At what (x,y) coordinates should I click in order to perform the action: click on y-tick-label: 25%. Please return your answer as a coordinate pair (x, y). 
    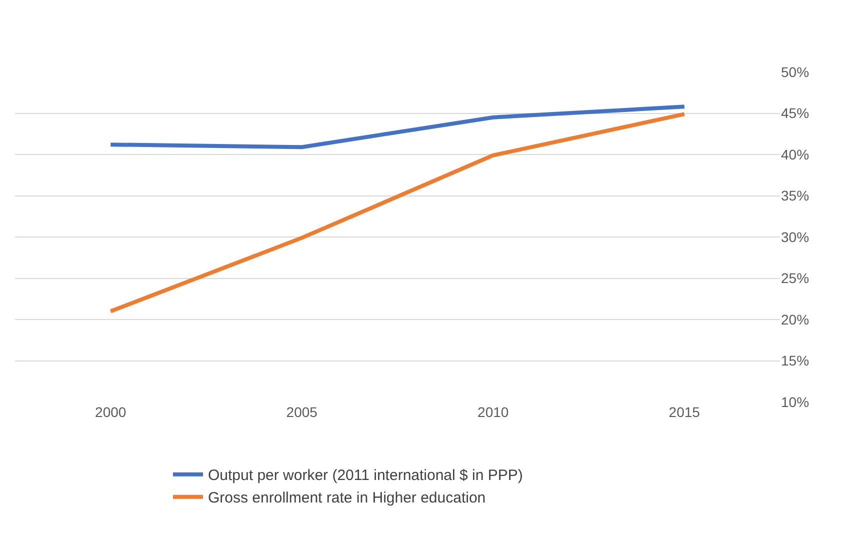
    Looking at the image, I should click on (795, 278).